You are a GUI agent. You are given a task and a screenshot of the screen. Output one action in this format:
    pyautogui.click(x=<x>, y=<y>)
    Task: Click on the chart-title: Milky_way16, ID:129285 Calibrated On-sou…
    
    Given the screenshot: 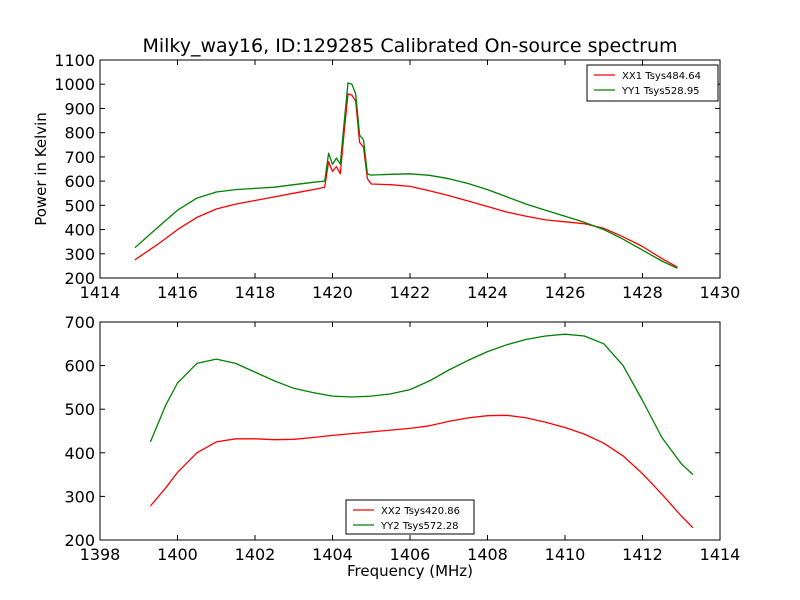 What is the action you would take?
    pyautogui.click(x=409, y=46)
    